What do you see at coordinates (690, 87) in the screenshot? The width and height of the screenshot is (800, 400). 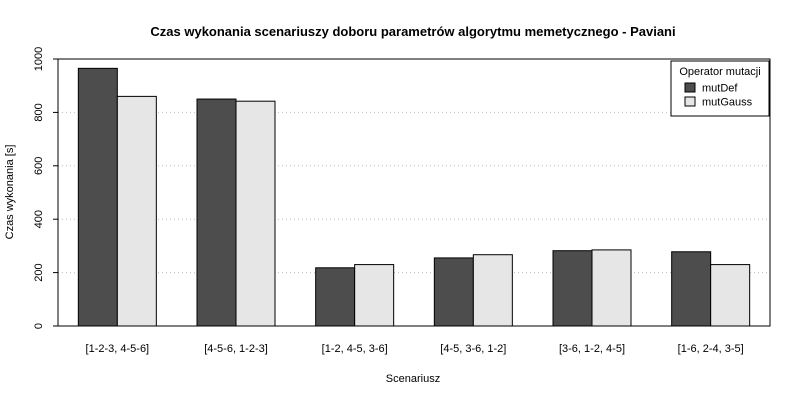 I see `legend-swatch-mutDef` at bounding box center [690, 87].